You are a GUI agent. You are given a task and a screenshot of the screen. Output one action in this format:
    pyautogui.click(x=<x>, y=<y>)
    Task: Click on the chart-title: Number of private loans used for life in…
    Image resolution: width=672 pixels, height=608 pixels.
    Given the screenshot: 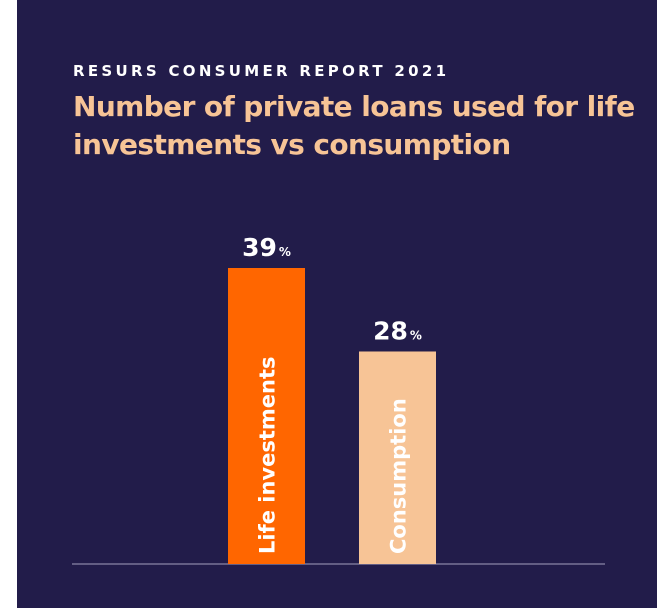 What is the action you would take?
    pyautogui.click(x=354, y=125)
    